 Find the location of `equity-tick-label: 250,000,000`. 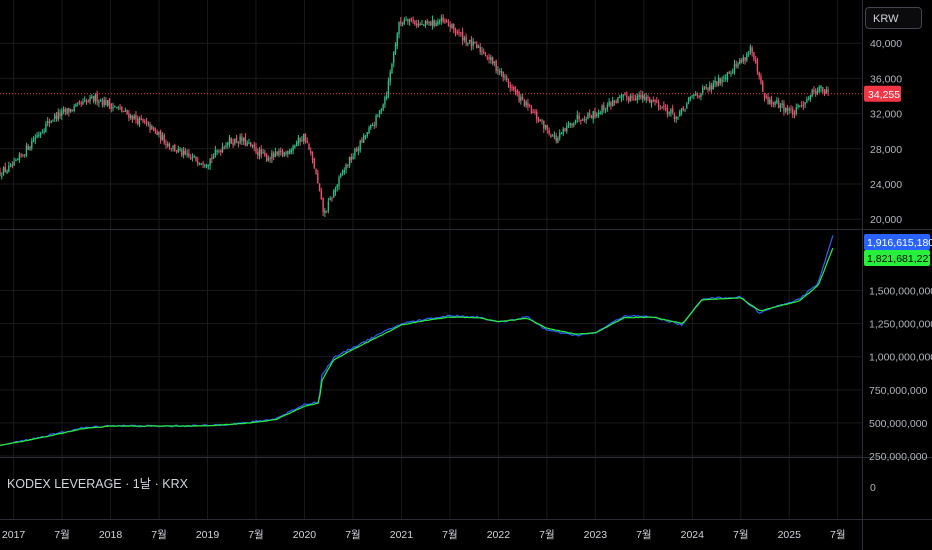

equity-tick-label: 250,000,000 is located at coordinates (898, 457).